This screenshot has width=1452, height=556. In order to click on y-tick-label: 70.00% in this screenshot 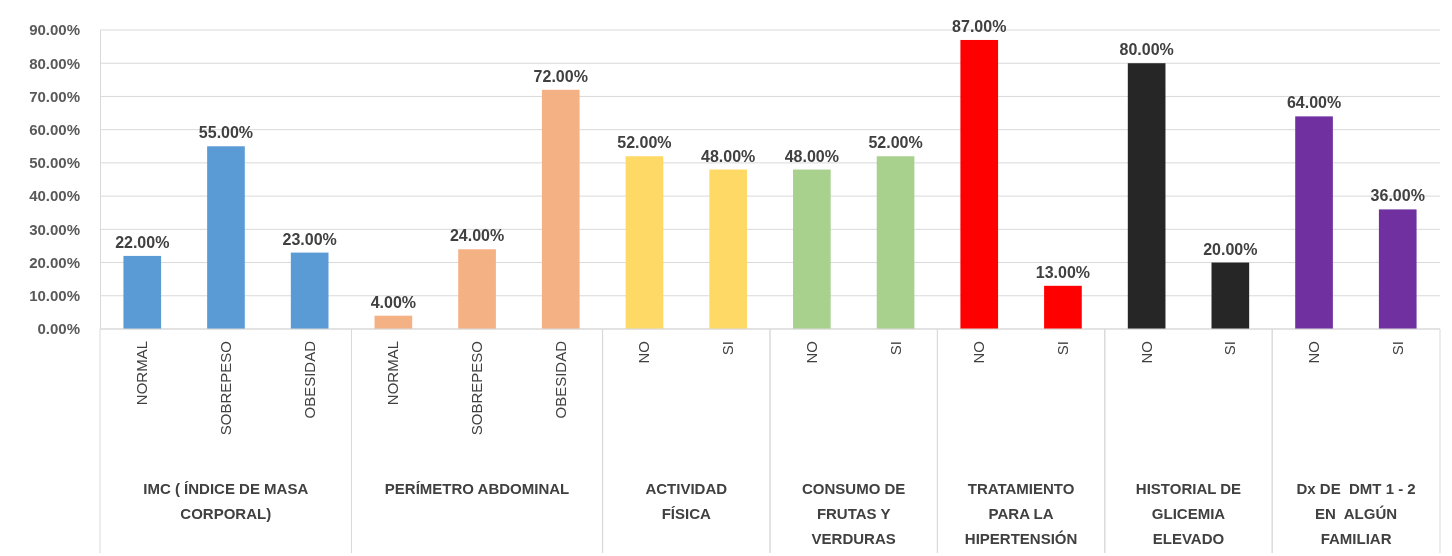, I will do `click(54, 96)`.